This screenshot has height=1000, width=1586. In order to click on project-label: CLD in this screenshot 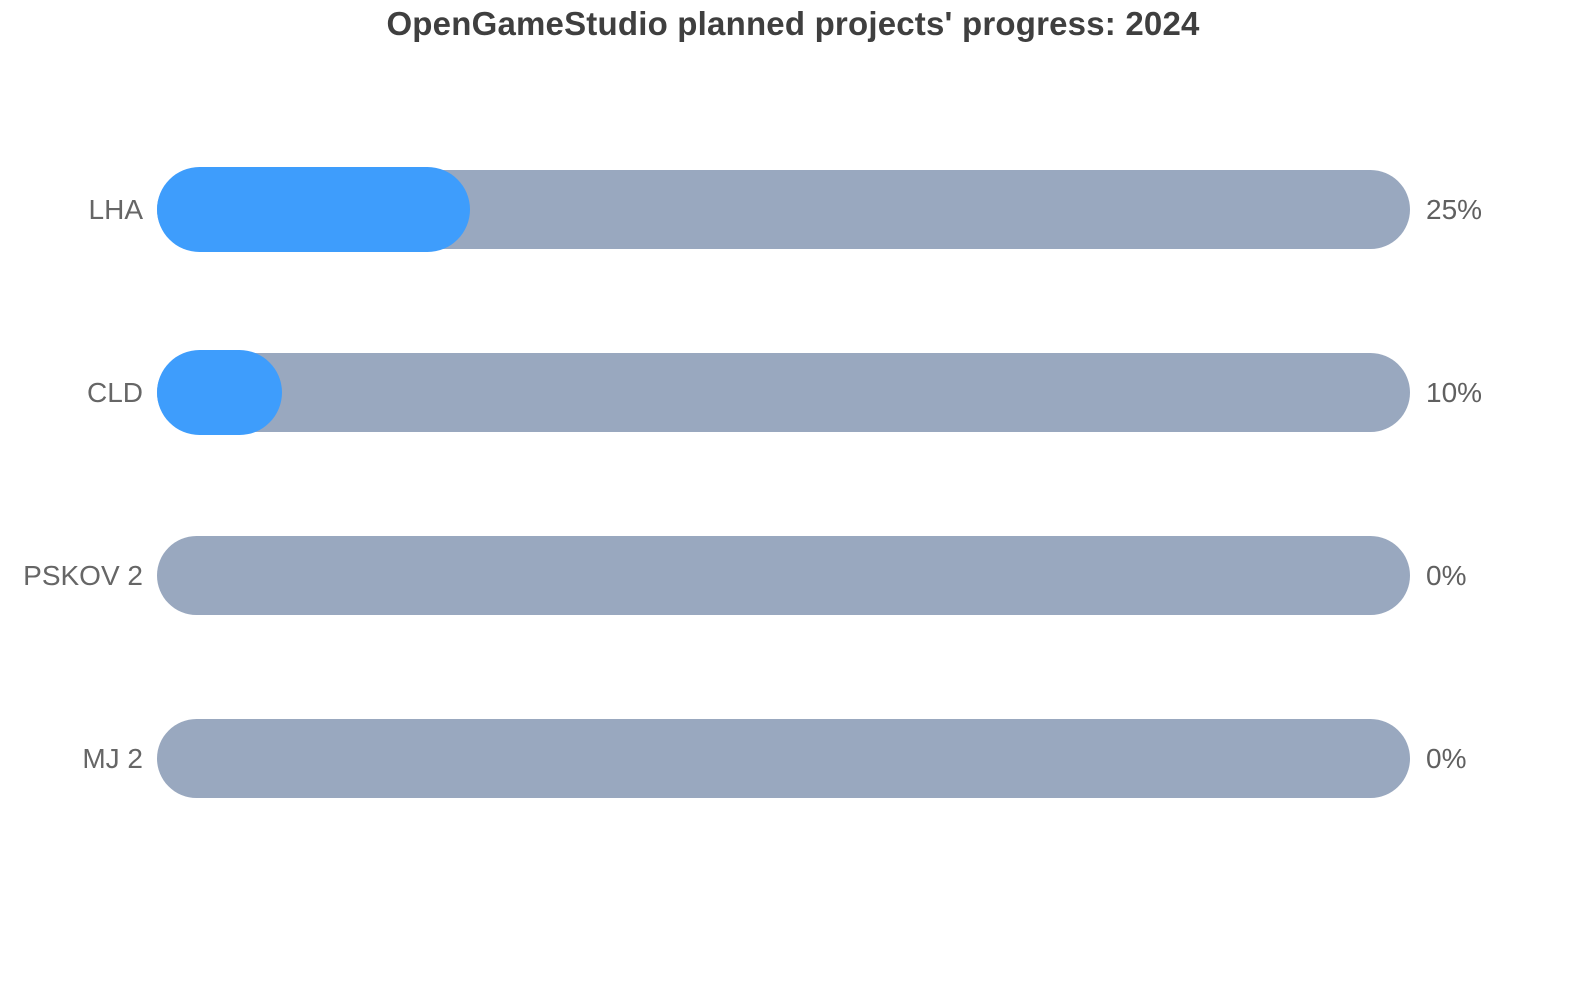, I will do `click(114, 392)`.